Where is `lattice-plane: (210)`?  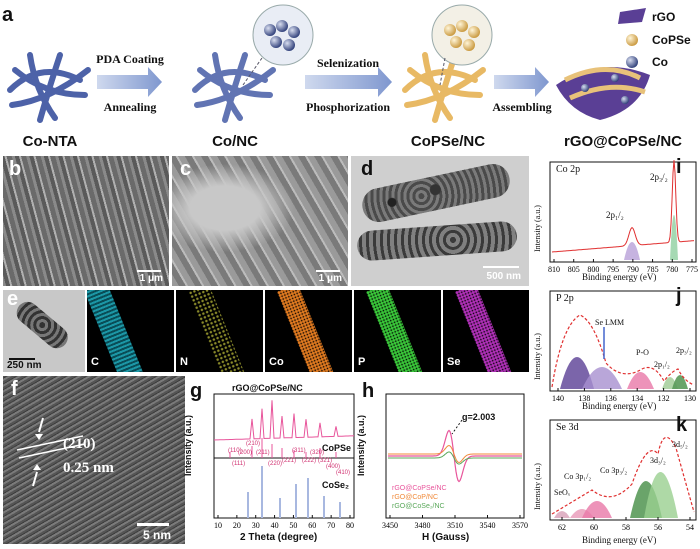
lattice-plane: (210) is located at coordinates (79, 444).